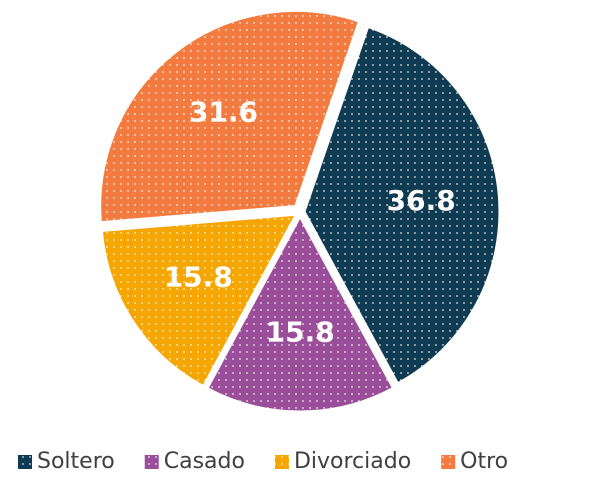 The height and width of the screenshot is (477, 595). I want to click on legend-label: Otro, so click(484, 461).